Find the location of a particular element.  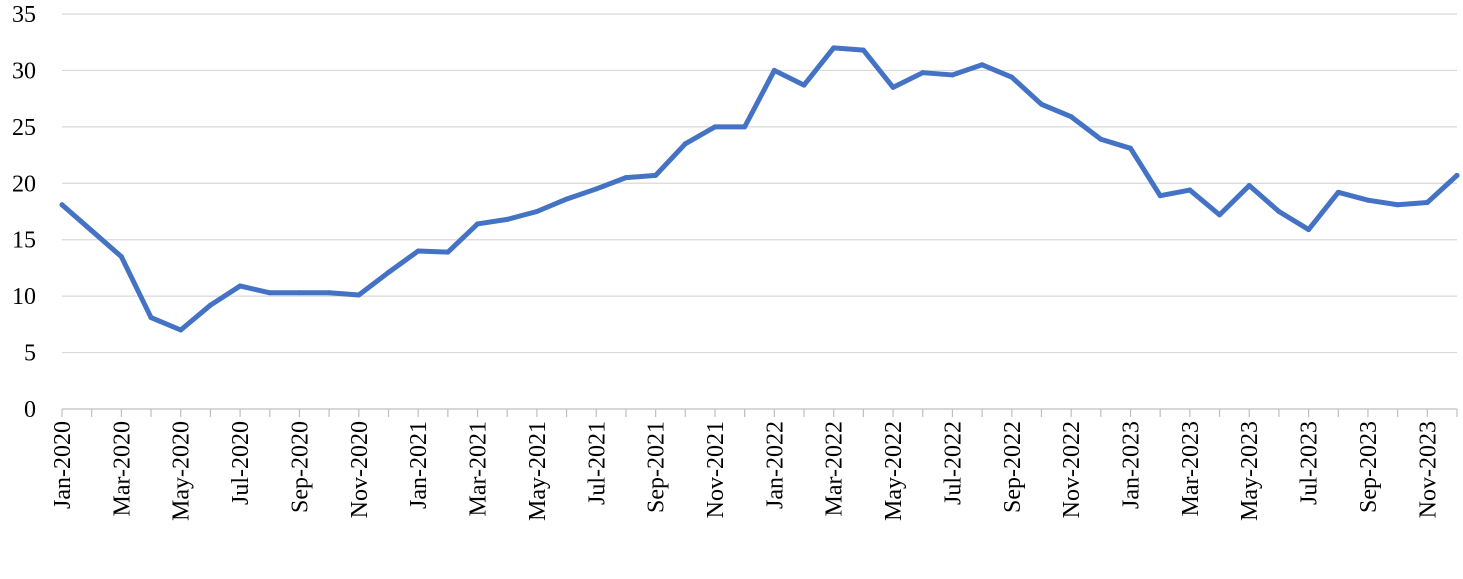

x-tick-label: Sep-2023 is located at coordinates (1369, 467).